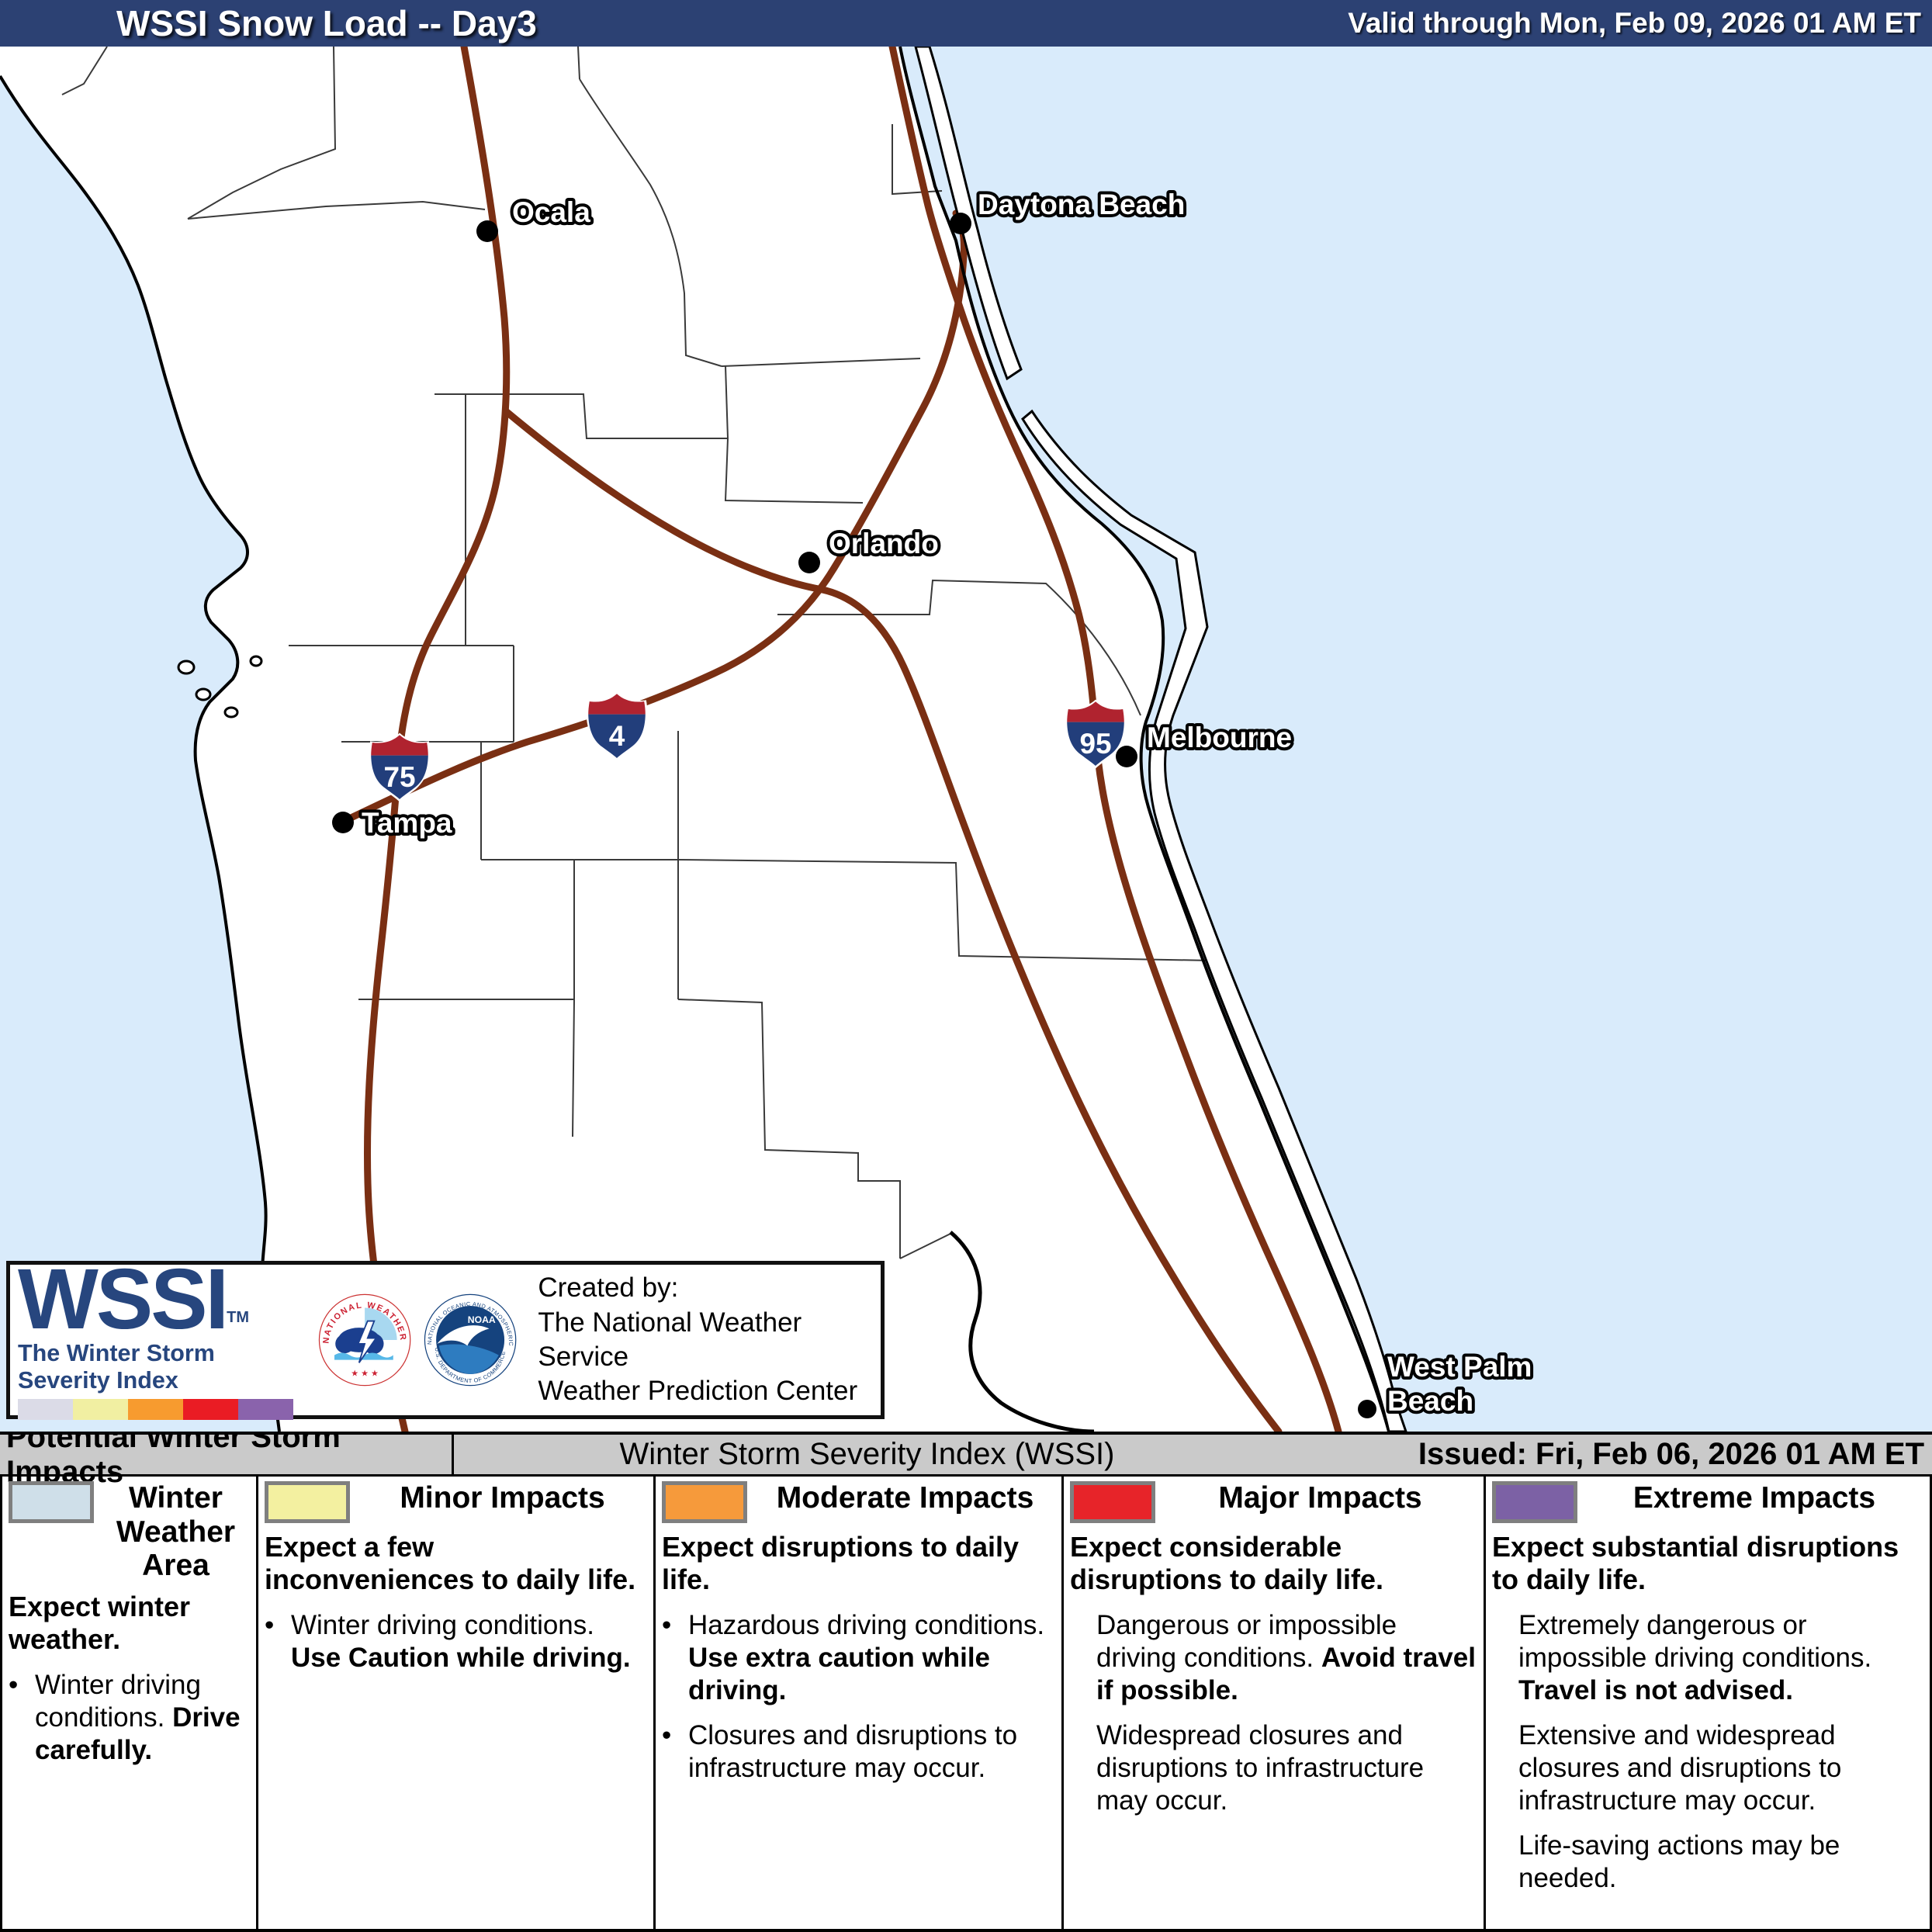 The height and width of the screenshot is (1932, 1932). I want to click on ocala-dot, so click(487, 231).